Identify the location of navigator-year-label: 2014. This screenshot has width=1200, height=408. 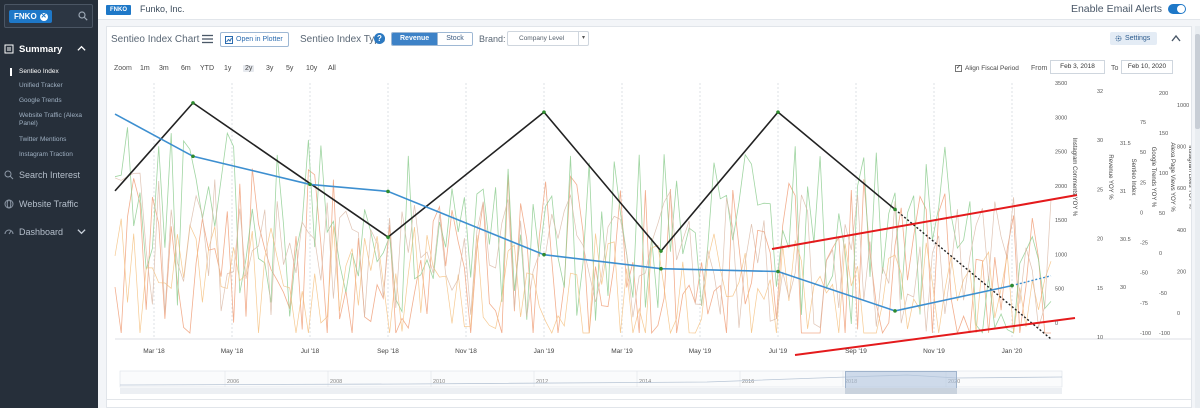
(645, 382).